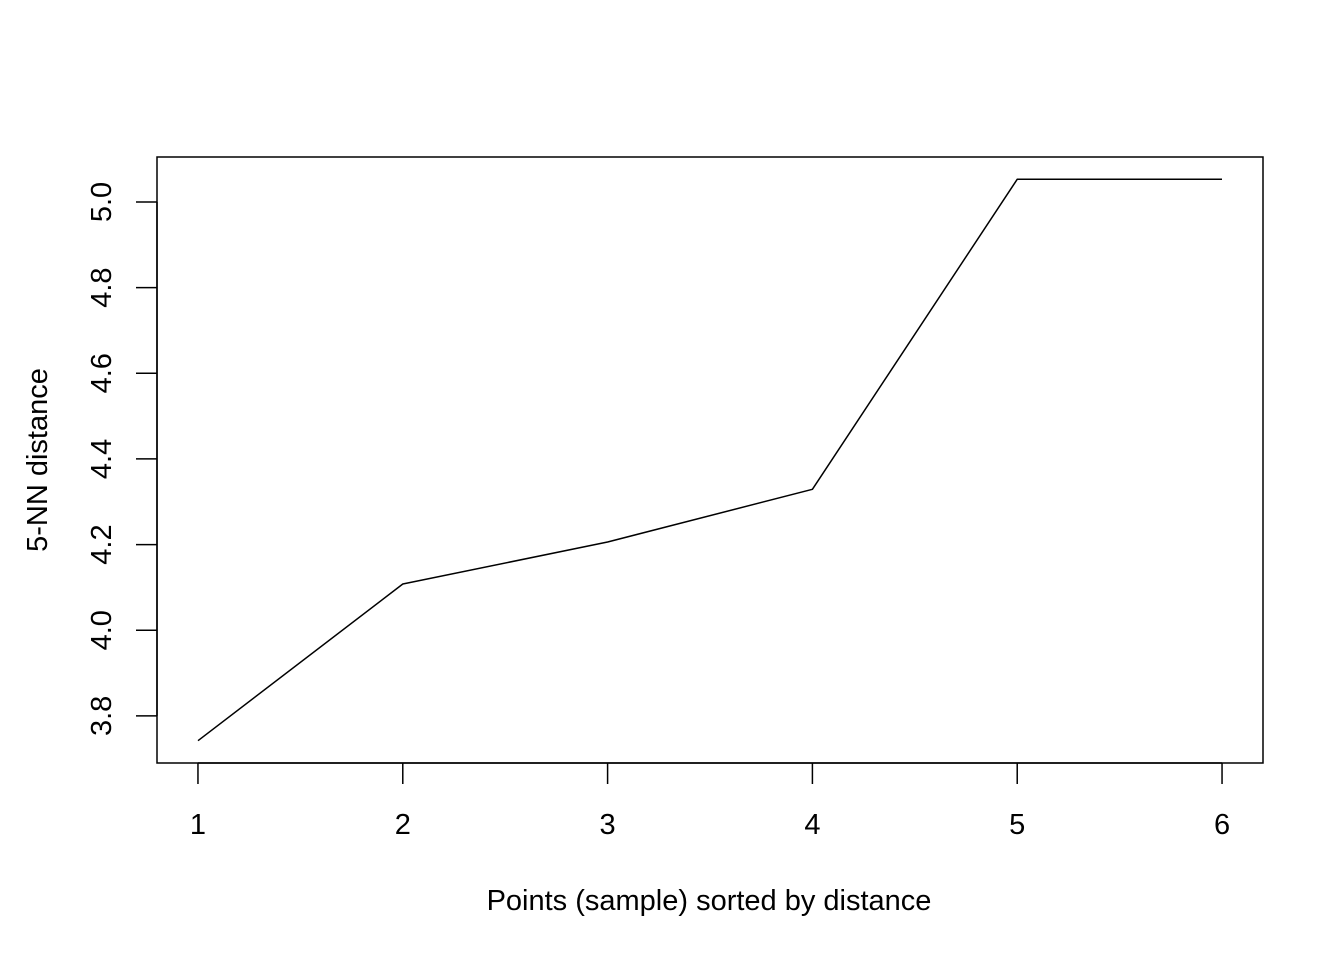 This screenshot has width=1344, height=960. What do you see at coordinates (102, 202) in the screenshot?
I see `y-tick-label: 5.0` at bounding box center [102, 202].